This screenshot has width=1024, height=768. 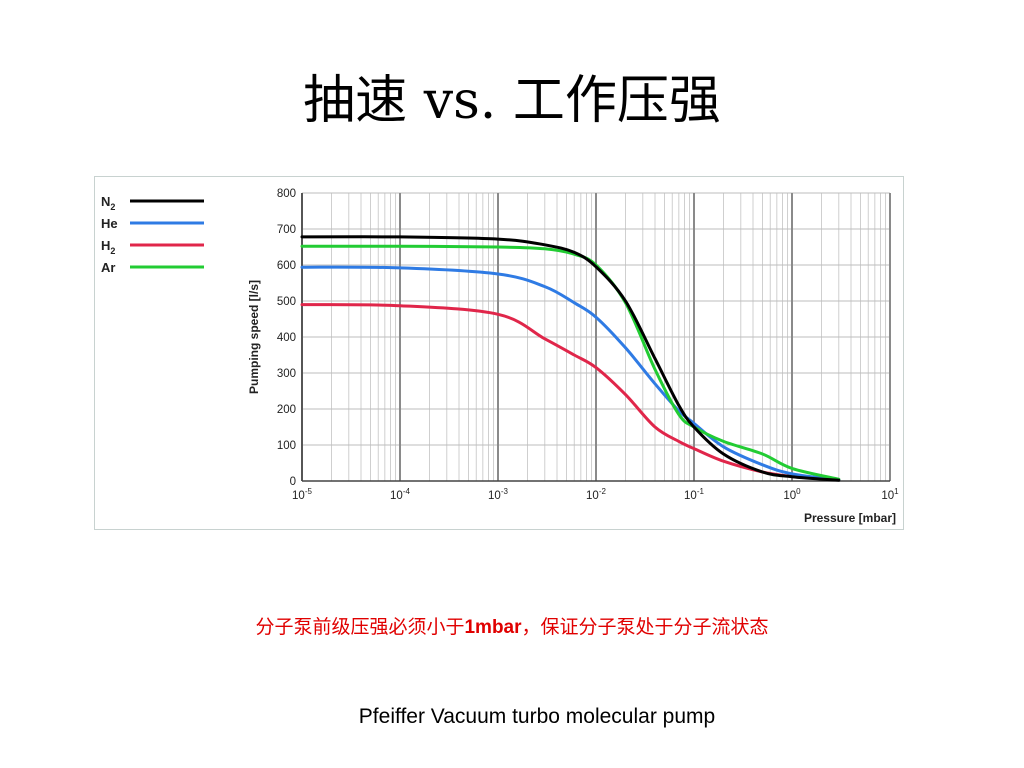 I want to click on y-tick-label: 300, so click(x=286, y=374).